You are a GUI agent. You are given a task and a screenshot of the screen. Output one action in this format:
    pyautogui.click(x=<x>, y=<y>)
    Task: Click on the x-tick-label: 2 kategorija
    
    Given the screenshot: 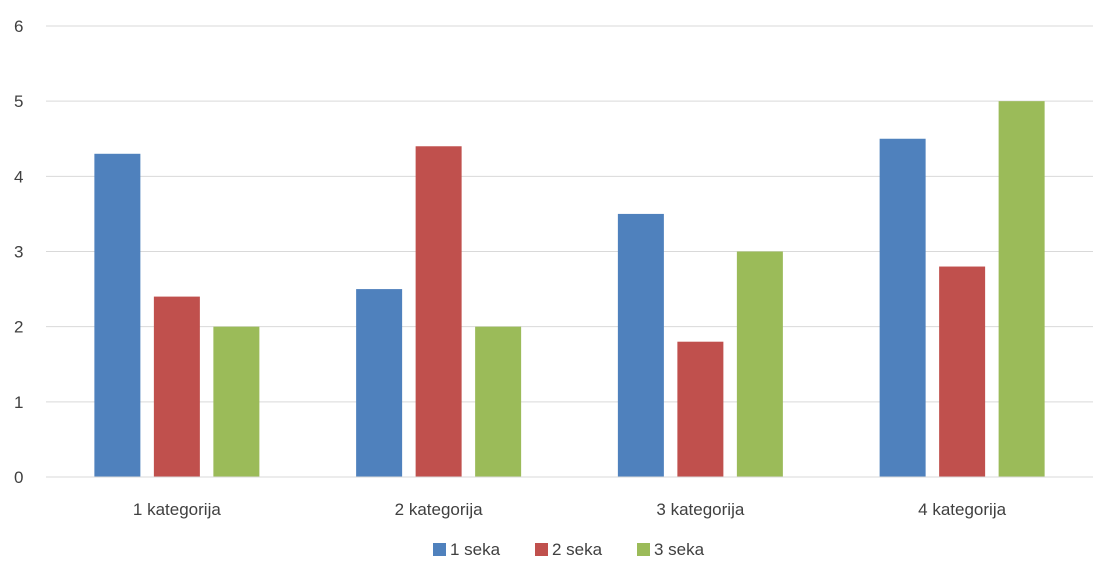 What is the action you would take?
    pyautogui.click(x=439, y=509)
    